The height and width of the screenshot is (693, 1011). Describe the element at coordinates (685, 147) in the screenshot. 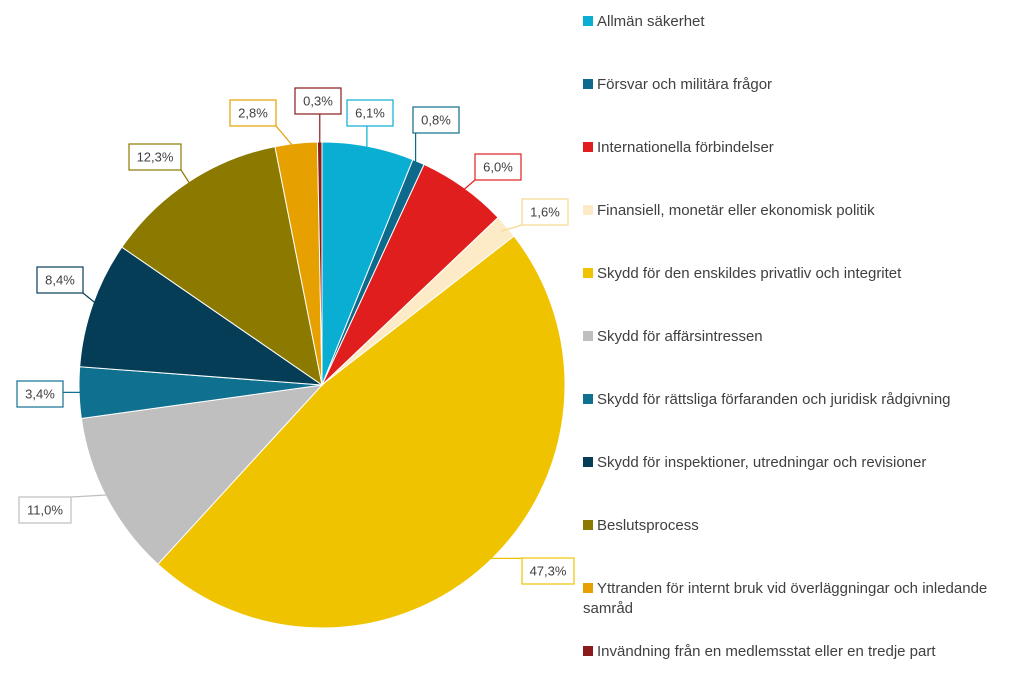

I see `legend-label: Internationella förbindelser` at that location.